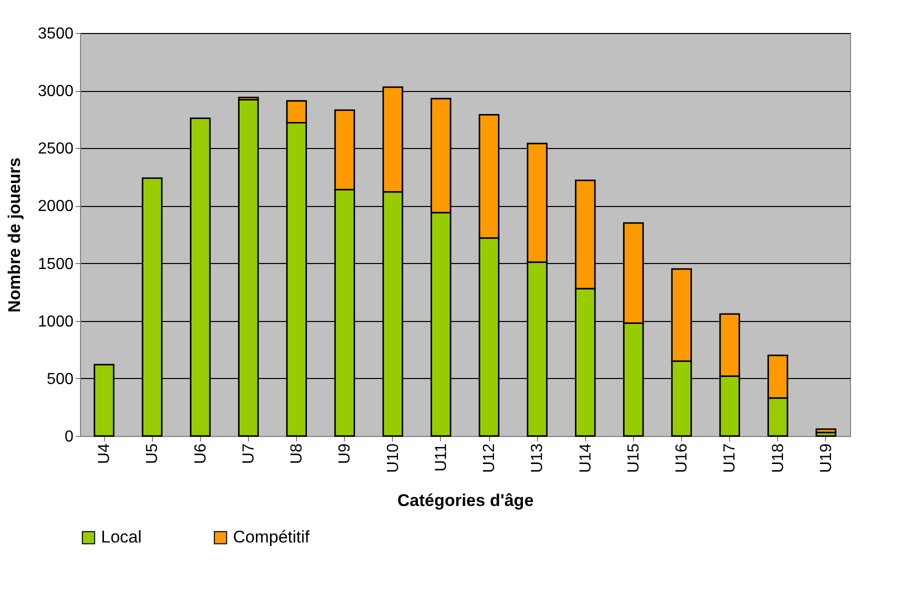 Image resolution: width=911 pixels, height=594 pixels. What do you see at coordinates (297, 453) in the screenshot?
I see `x-tick-label: U8` at bounding box center [297, 453].